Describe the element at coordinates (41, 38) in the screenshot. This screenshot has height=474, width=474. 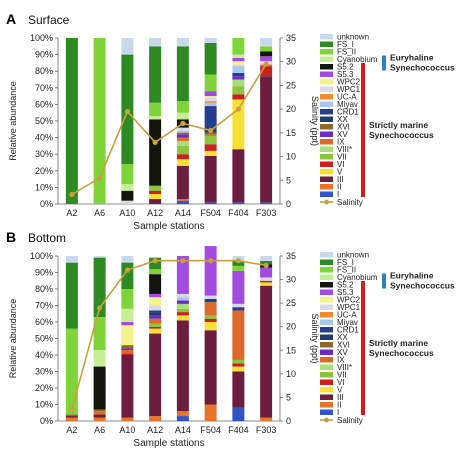
I see `y-tick-label: 100%` at that location.